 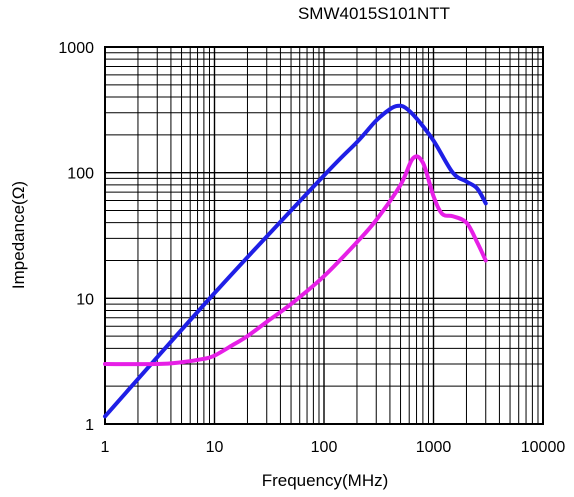 I want to click on y-tick-label: 10, so click(x=85, y=299).